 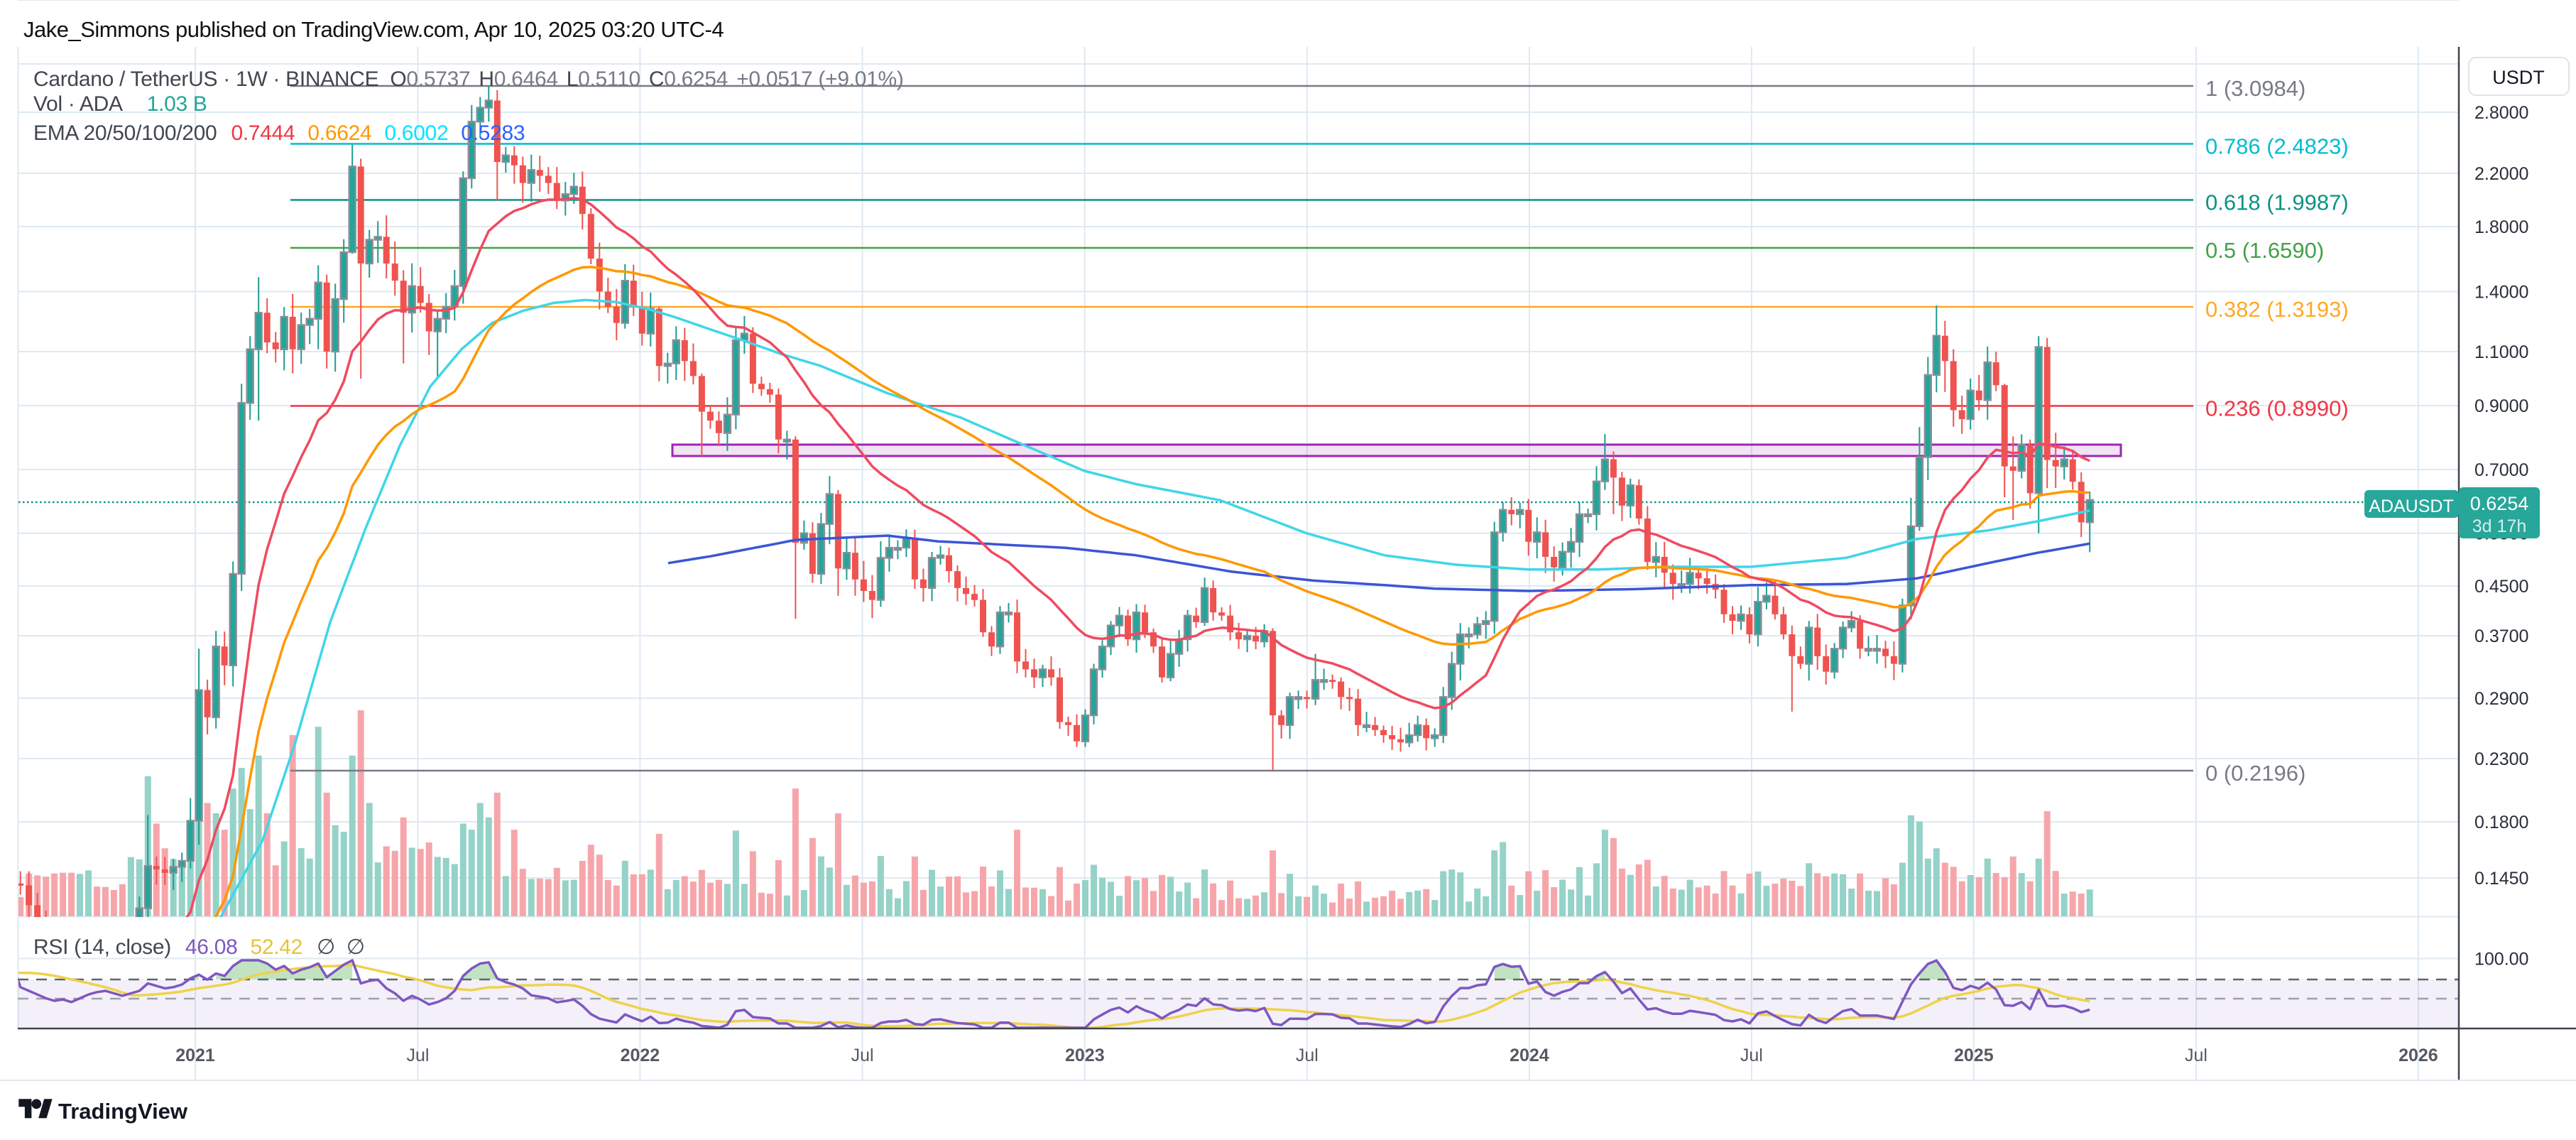 I want to click on svg-text: 0.6254, so click(x=2499, y=503).